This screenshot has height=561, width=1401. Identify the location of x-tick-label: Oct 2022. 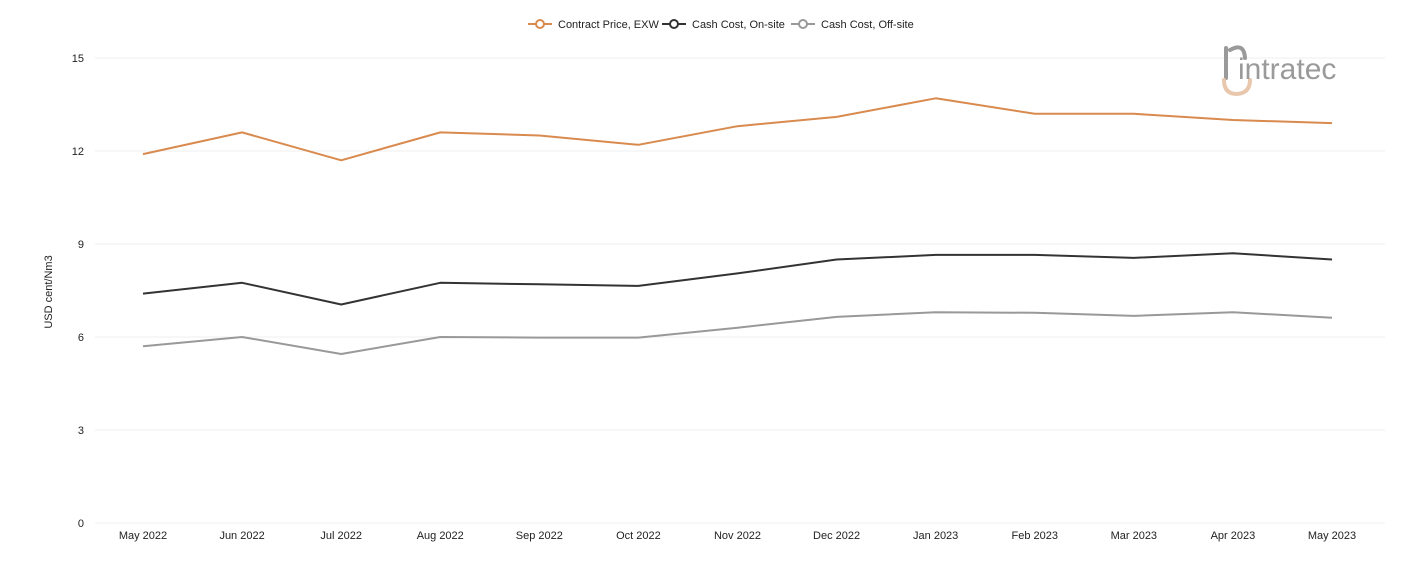
(638, 536).